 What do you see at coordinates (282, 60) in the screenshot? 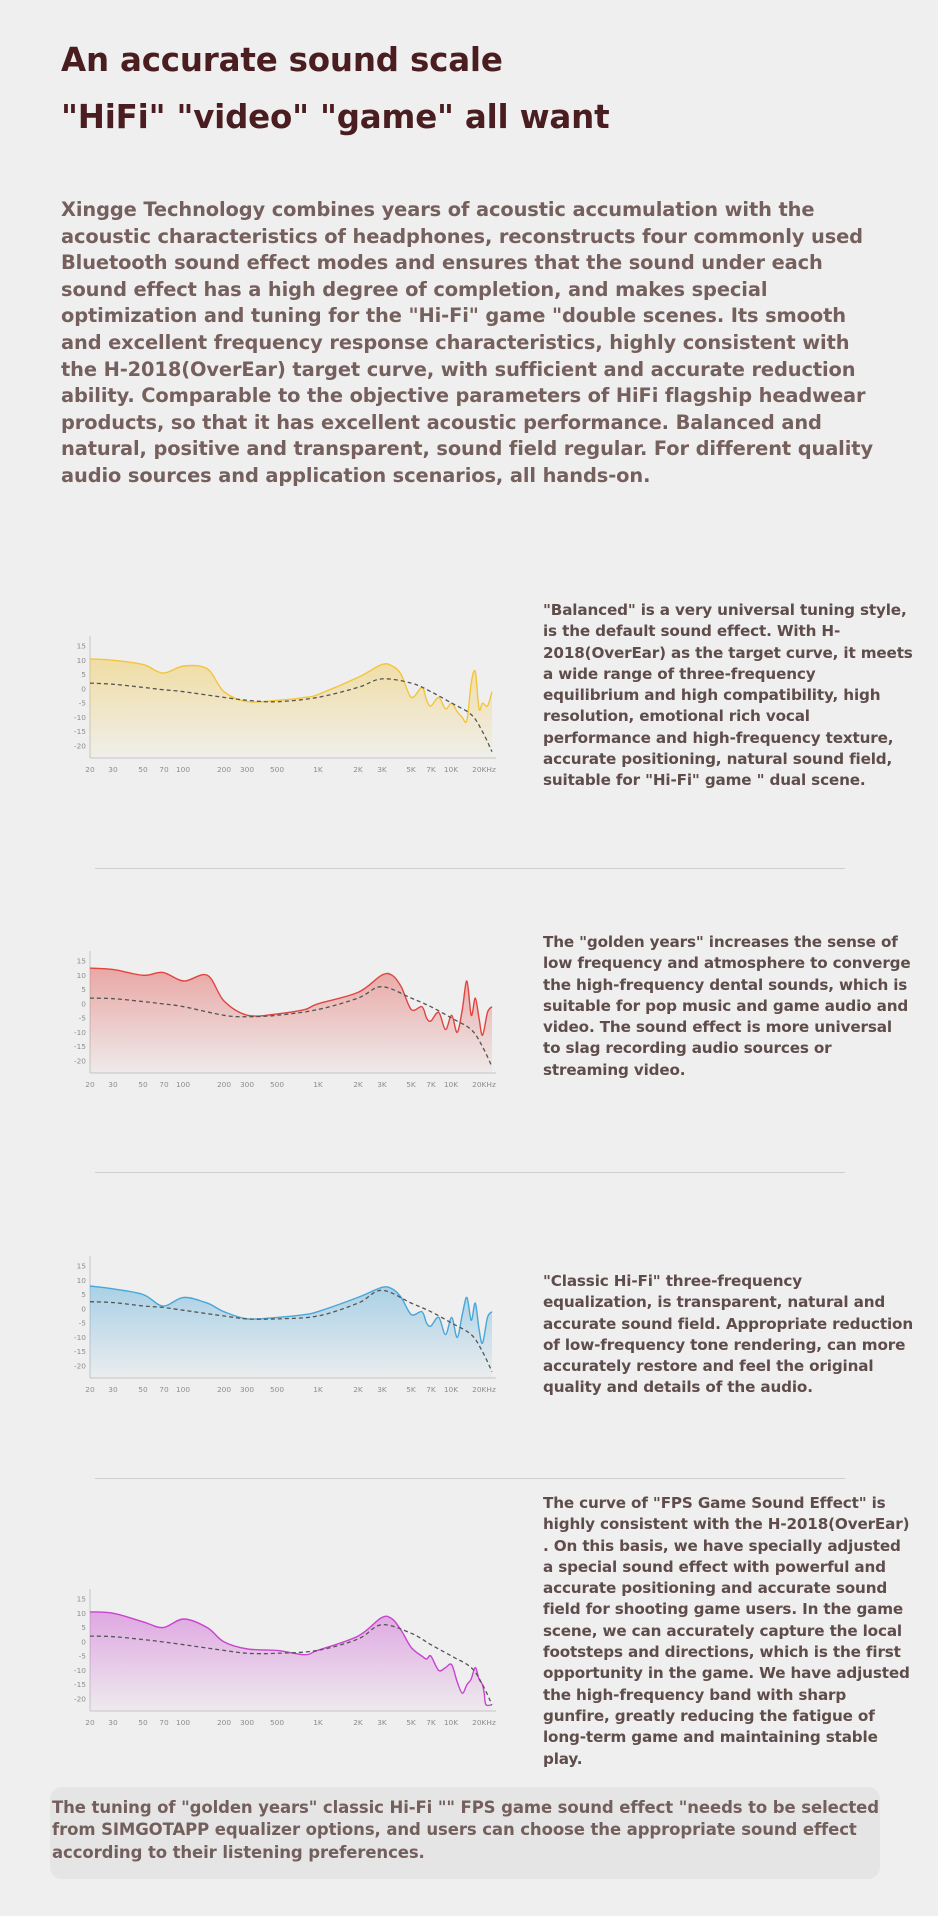
I see `title-line-1: An accurate sound scale` at bounding box center [282, 60].